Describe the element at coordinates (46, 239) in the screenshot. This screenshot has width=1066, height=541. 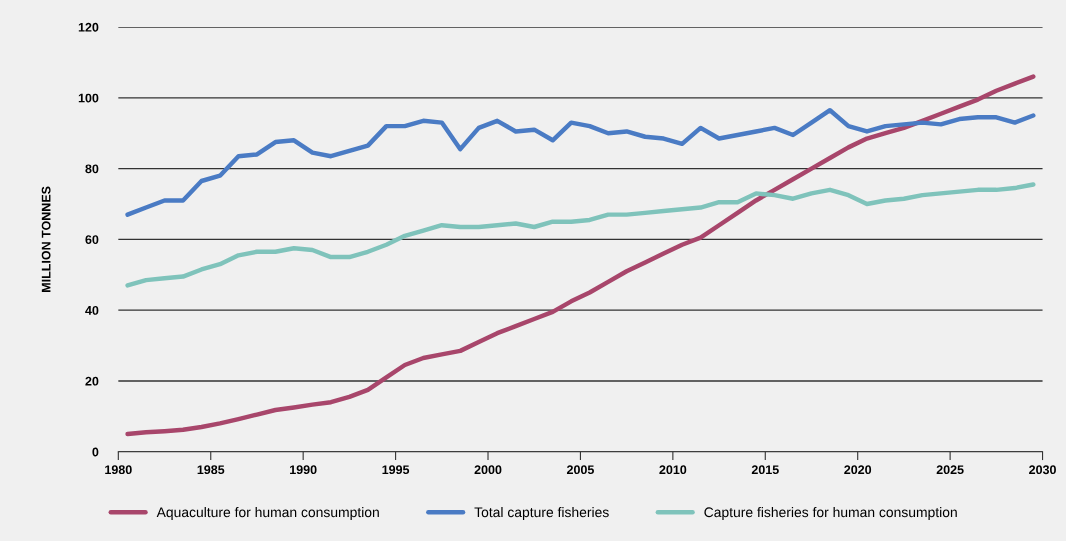
I see `y-axis-title: MILLION TONNES` at that location.